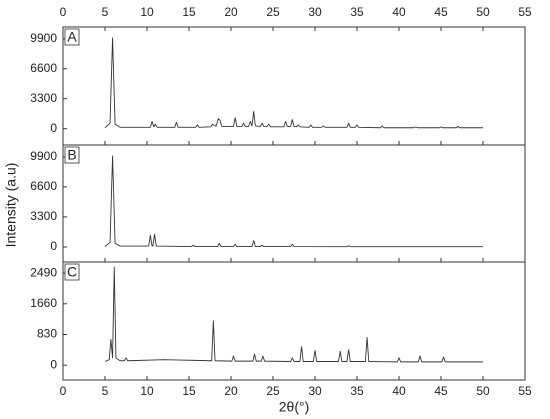 The width and height of the screenshot is (550, 419). What do you see at coordinates (147, 12) in the screenshot?
I see `x-tick-label-top: 10` at bounding box center [147, 12].